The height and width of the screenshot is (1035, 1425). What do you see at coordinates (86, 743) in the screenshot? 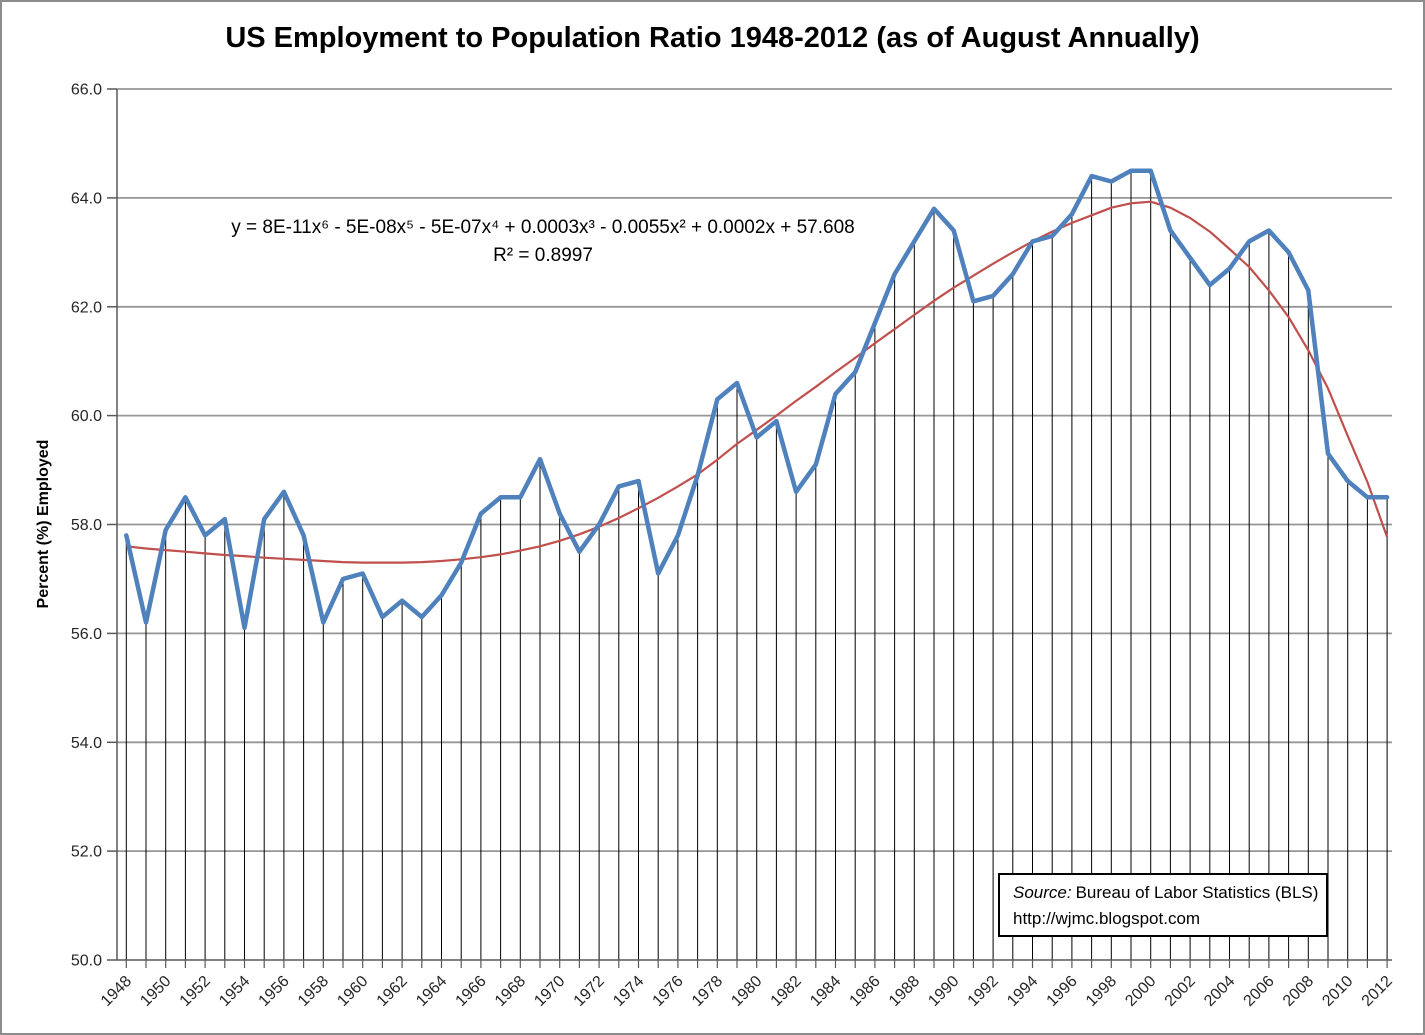
I see `y-tick-label: 54.0` at bounding box center [86, 743].